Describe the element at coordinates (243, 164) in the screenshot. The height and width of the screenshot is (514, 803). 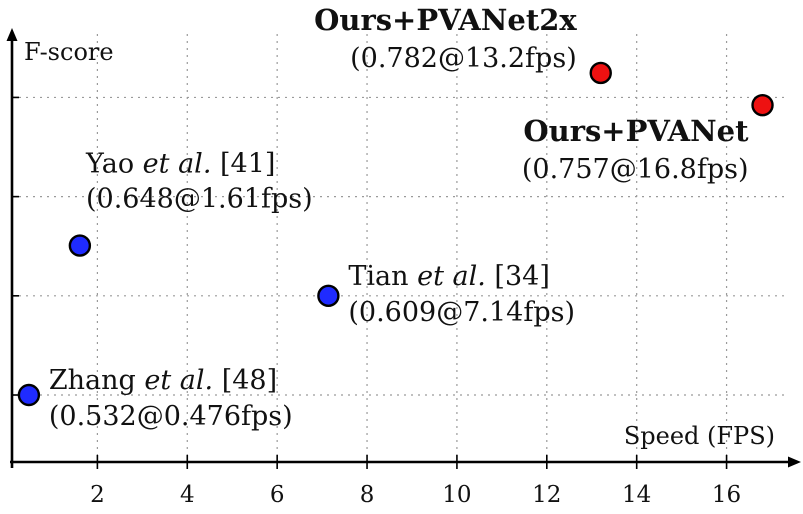
I see `point-name-ref: [41]` at that location.